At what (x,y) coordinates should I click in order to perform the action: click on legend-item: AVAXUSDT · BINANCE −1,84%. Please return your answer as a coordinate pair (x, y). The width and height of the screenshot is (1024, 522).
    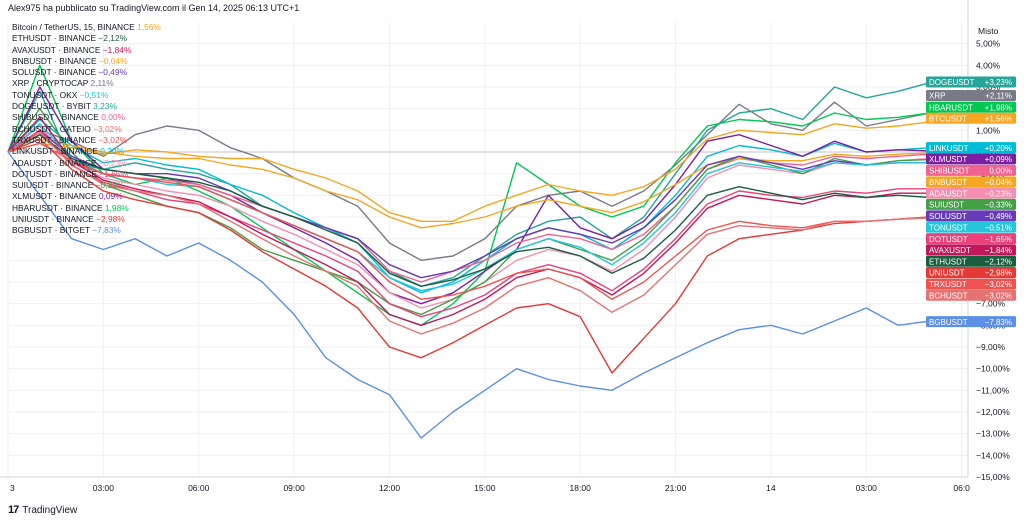
    Looking at the image, I should click on (86, 50).